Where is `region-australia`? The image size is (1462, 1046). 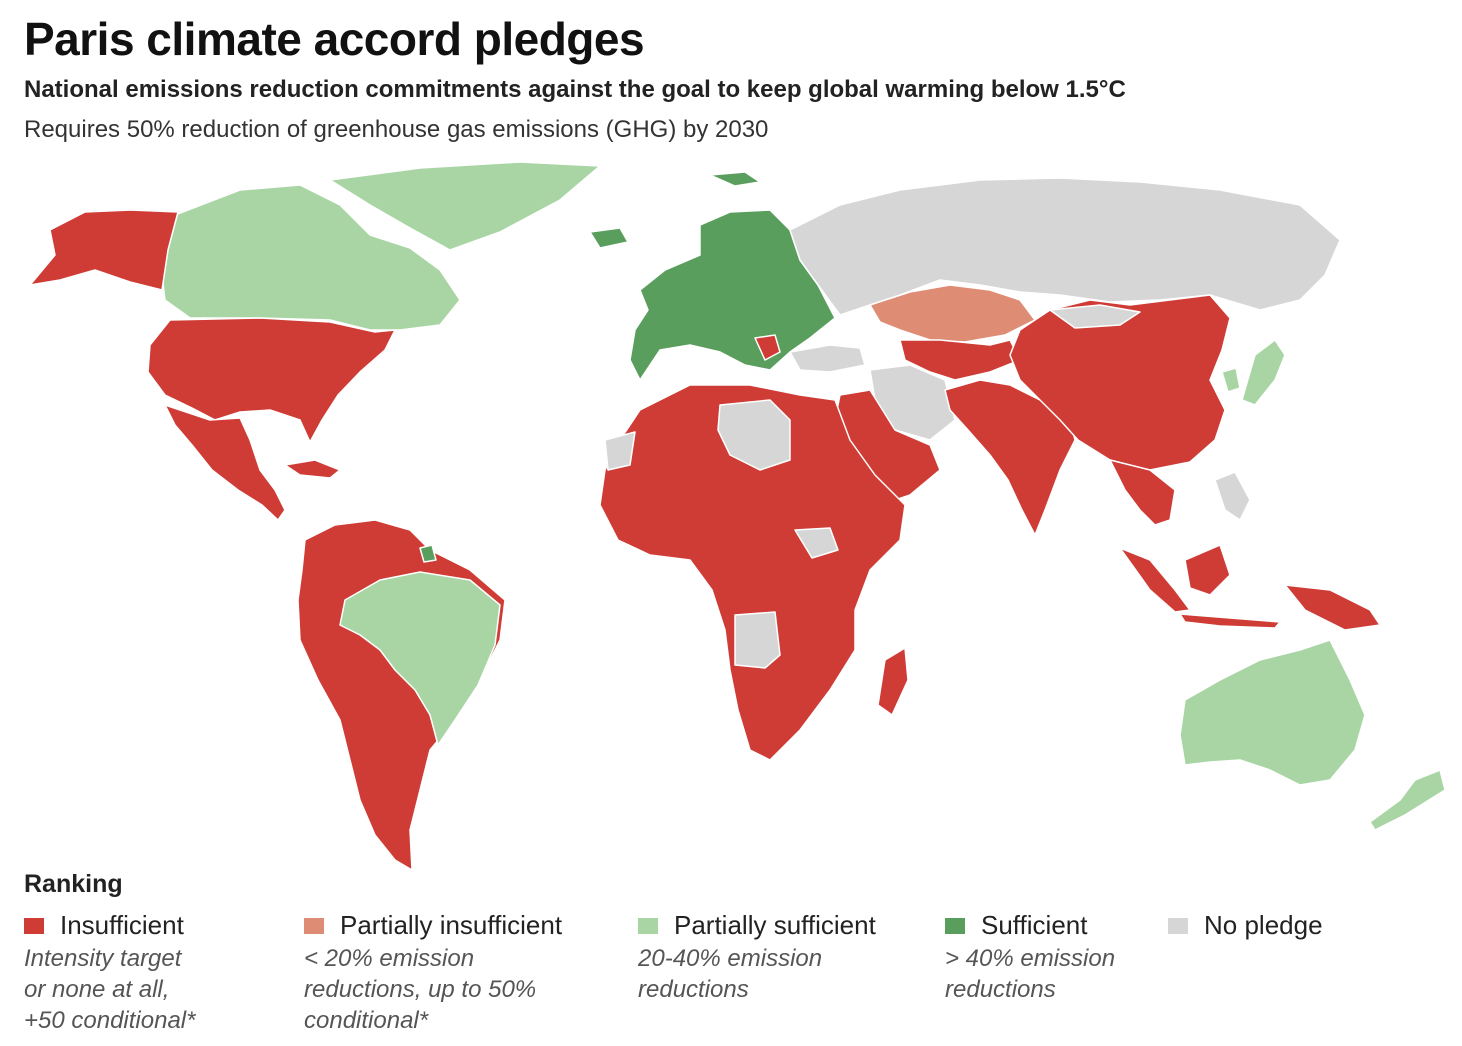 region-australia is located at coordinates (1272, 712).